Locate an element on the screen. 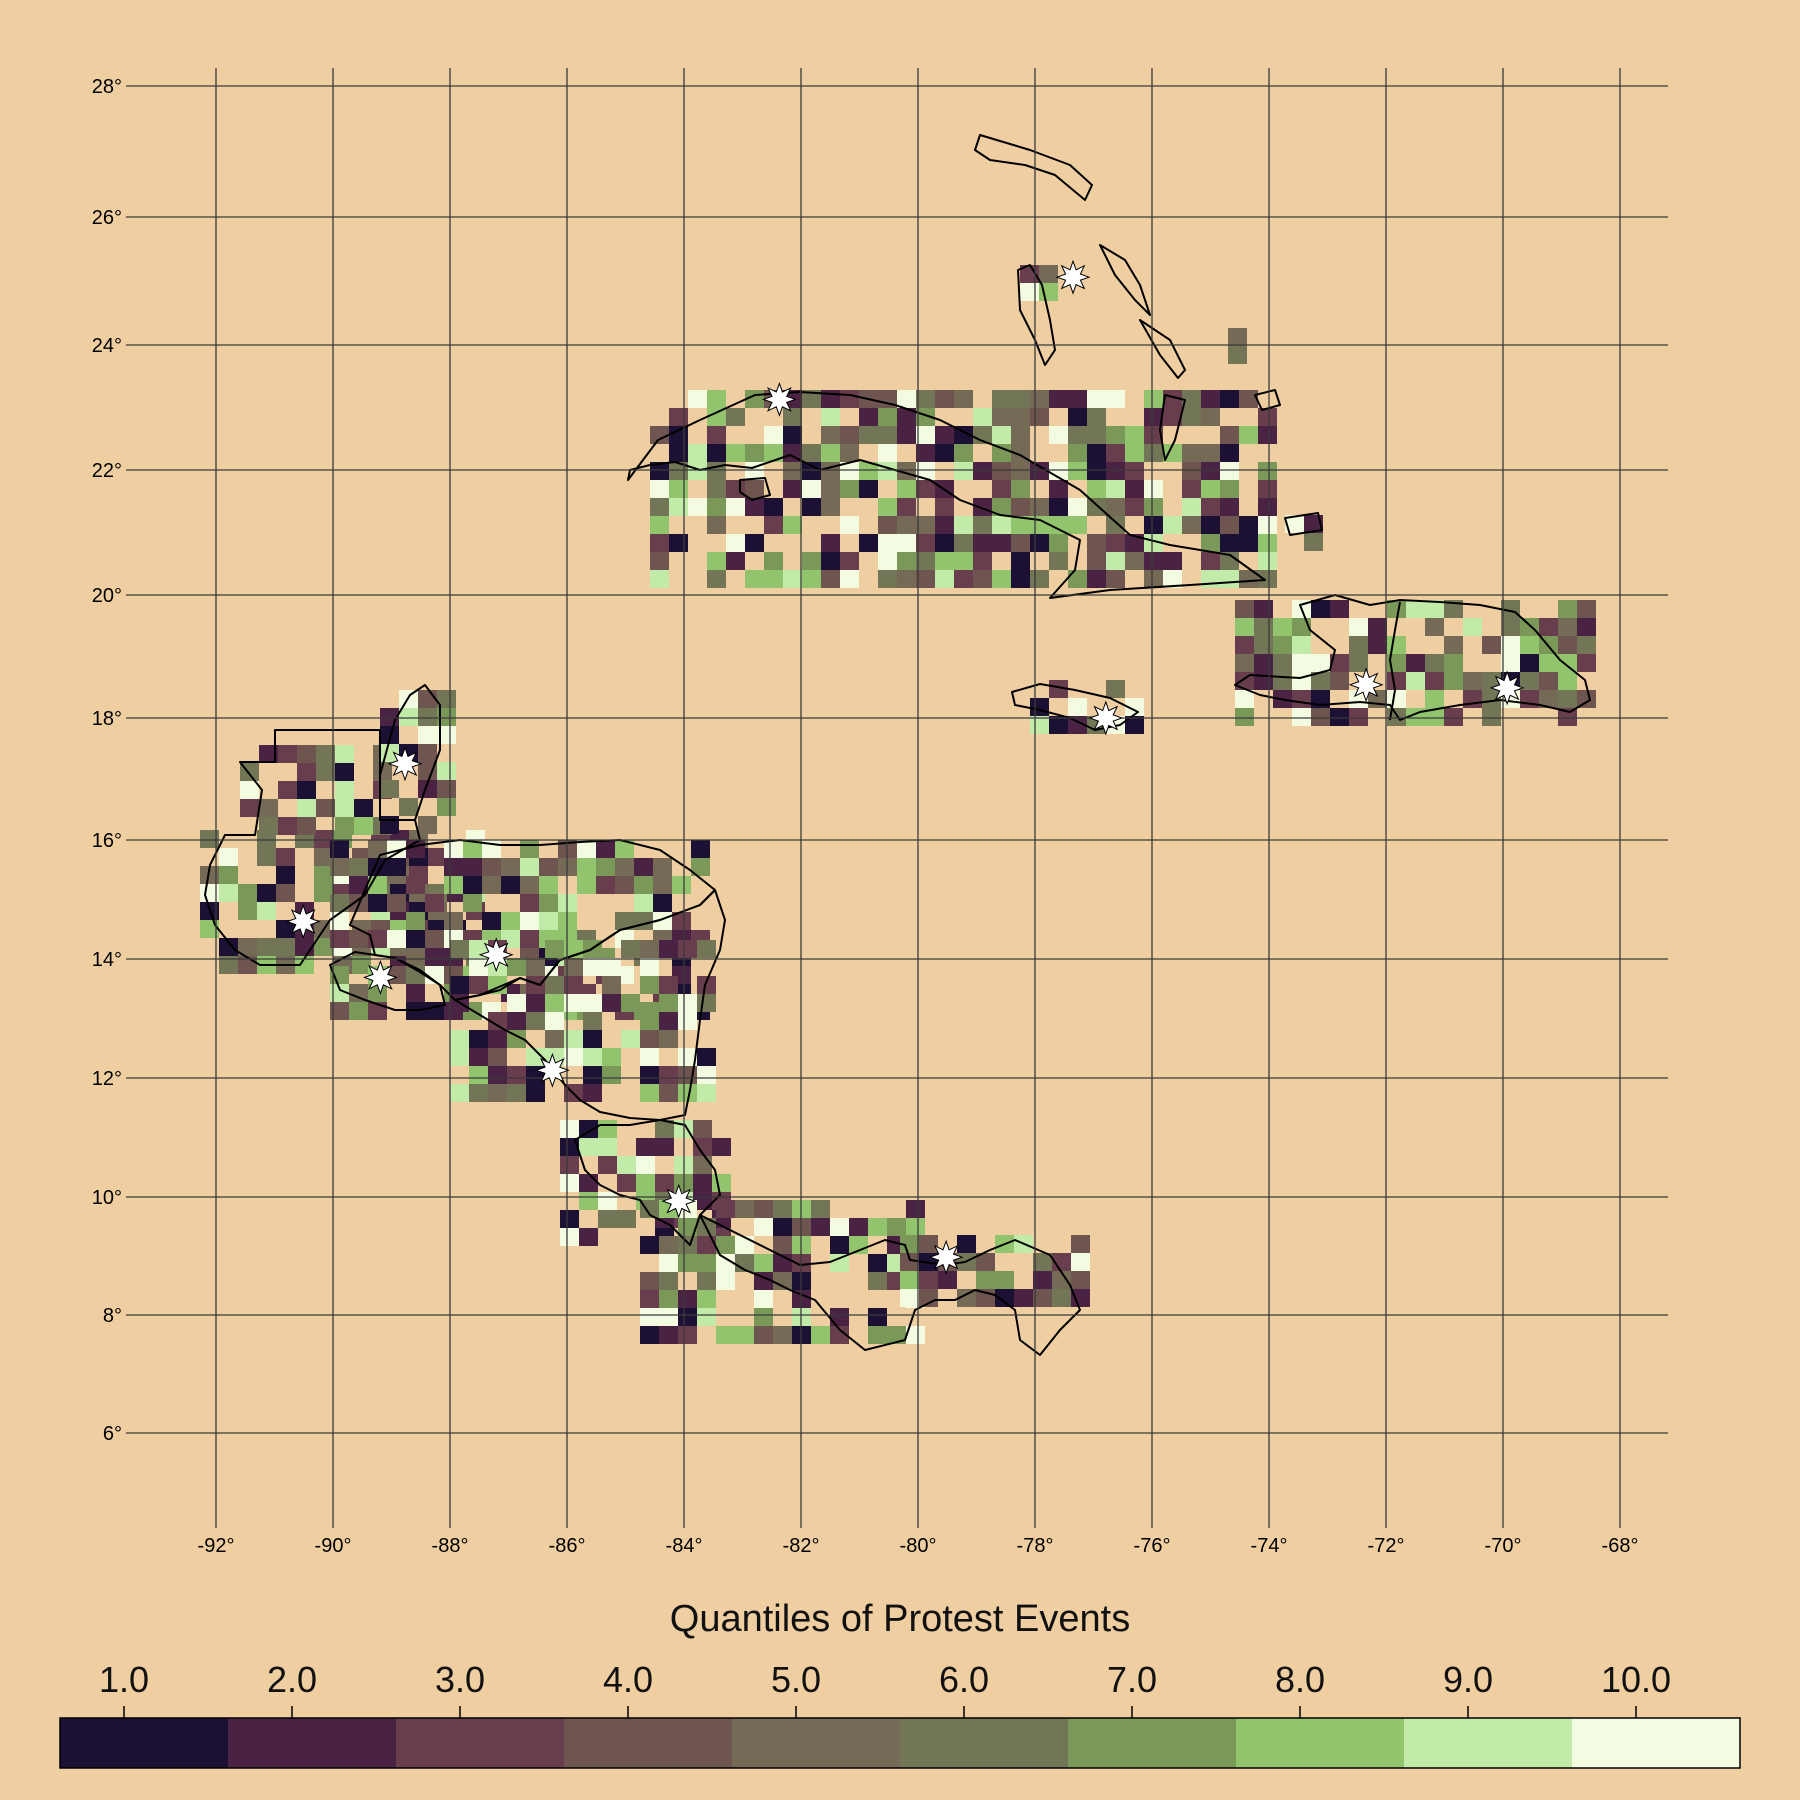  bahamas-long-island is located at coordinates (1162, 349).